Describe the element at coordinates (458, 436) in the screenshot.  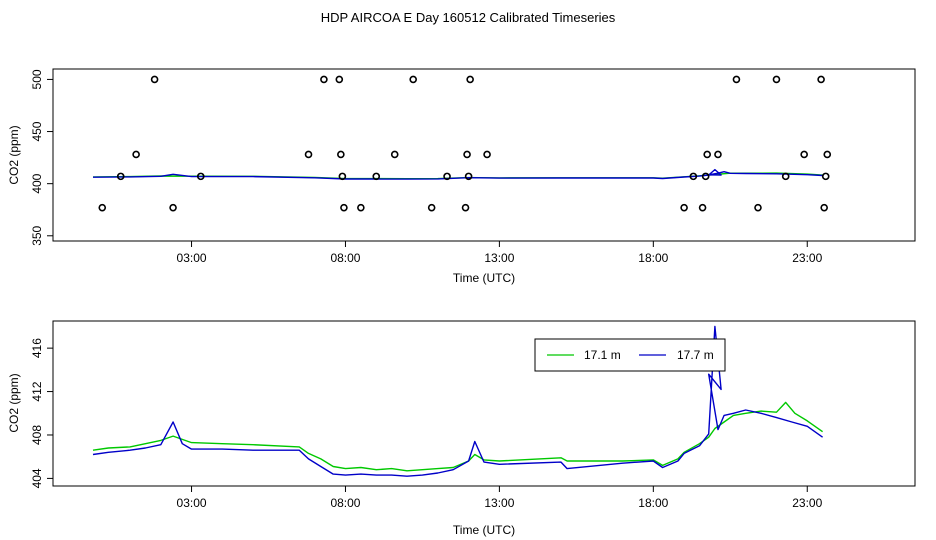
I see `series-line-17-1m` at that location.